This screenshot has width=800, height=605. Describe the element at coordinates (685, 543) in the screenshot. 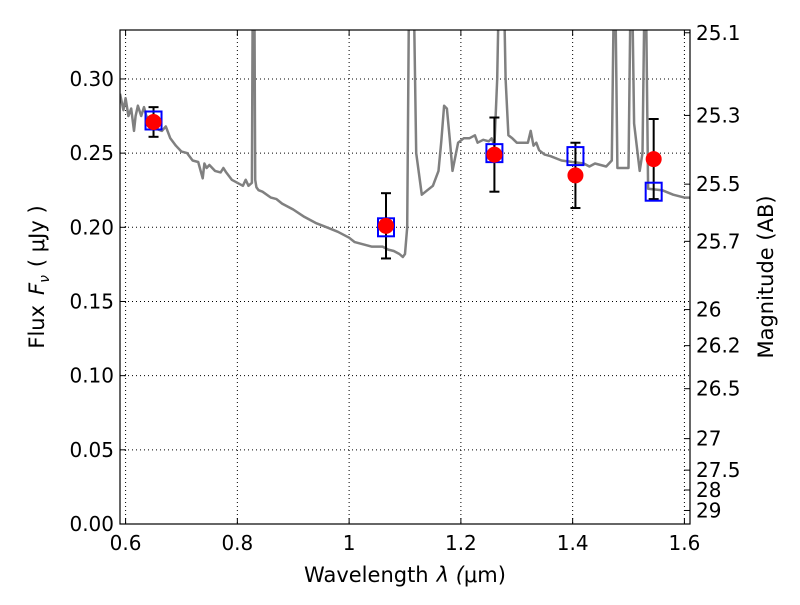

I see `x-tick-label: 1.6` at that location.